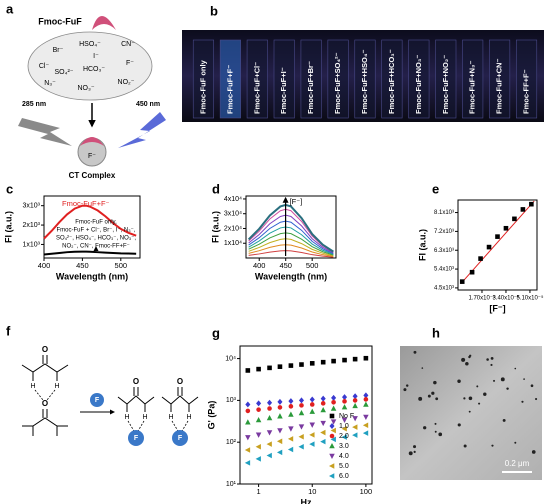 The width and height of the screenshot is (546, 504). I want to click on y-tick-label: 10⁴, so click(230, 358).